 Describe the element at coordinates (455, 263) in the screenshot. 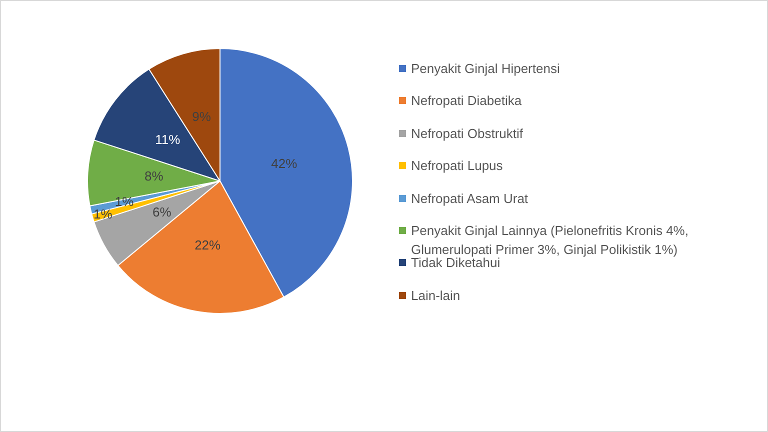

I see `legend-label: Tidak Diketahui` at that location.